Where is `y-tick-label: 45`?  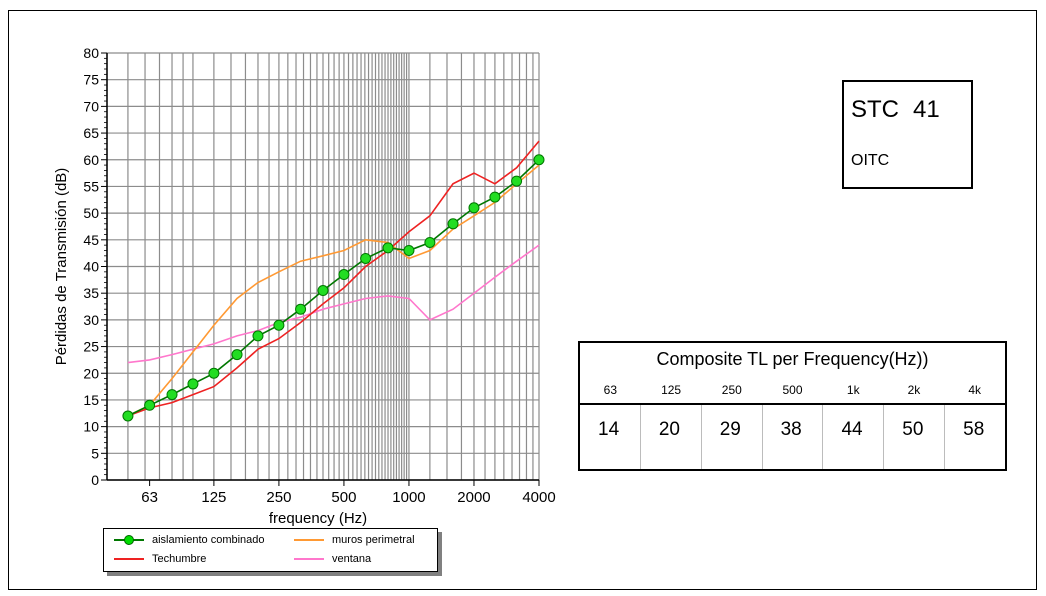
y-tick-label: 45 is located at coordinates (91, 240).